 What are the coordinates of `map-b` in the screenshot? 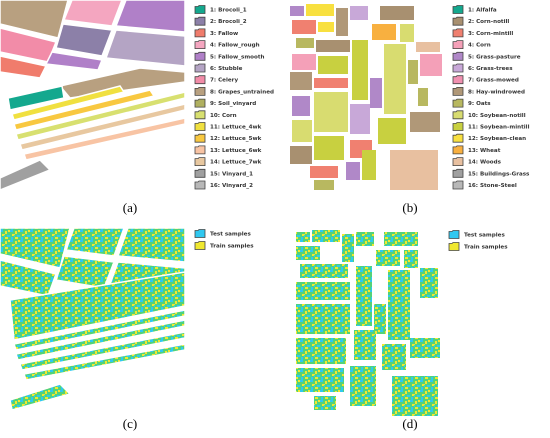 It's located at (366, 97).